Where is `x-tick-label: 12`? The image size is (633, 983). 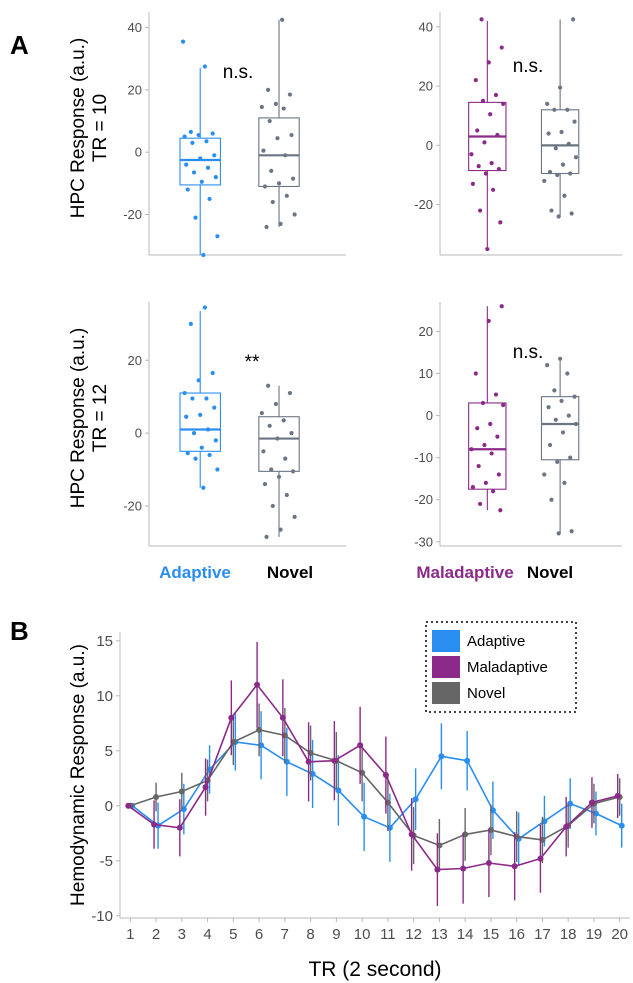 x-tick-label: 12 is located at coordinates (413, 934).